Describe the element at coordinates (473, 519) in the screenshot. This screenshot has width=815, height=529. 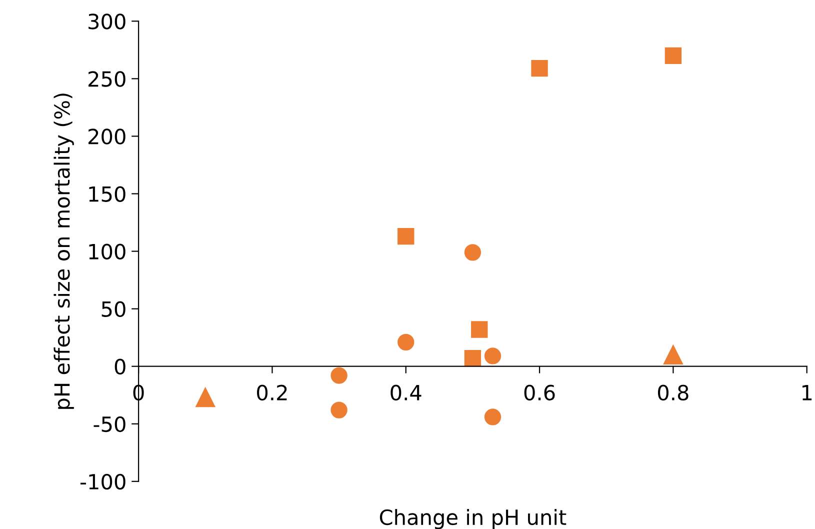
I see `x-axis-title: Change in pH unit` at that location.